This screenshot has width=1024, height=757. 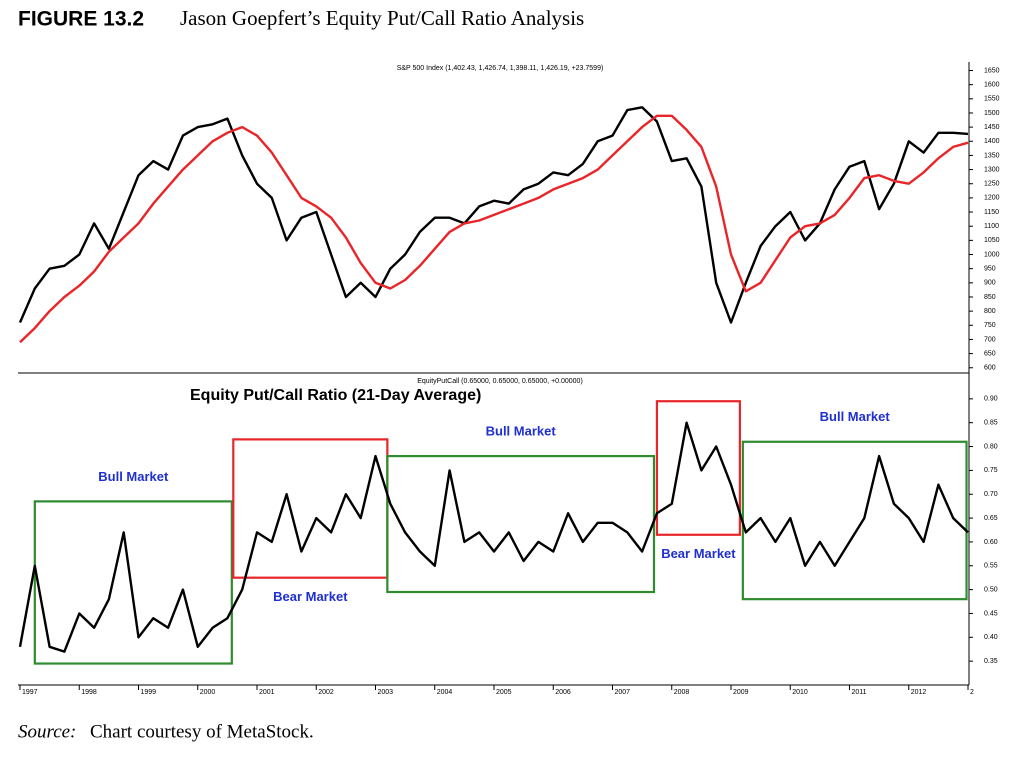 What do you see at coordinates (386, 692) in the screenshot?
I see `x-tick-label: 2003` at bounding box center [386, 692].